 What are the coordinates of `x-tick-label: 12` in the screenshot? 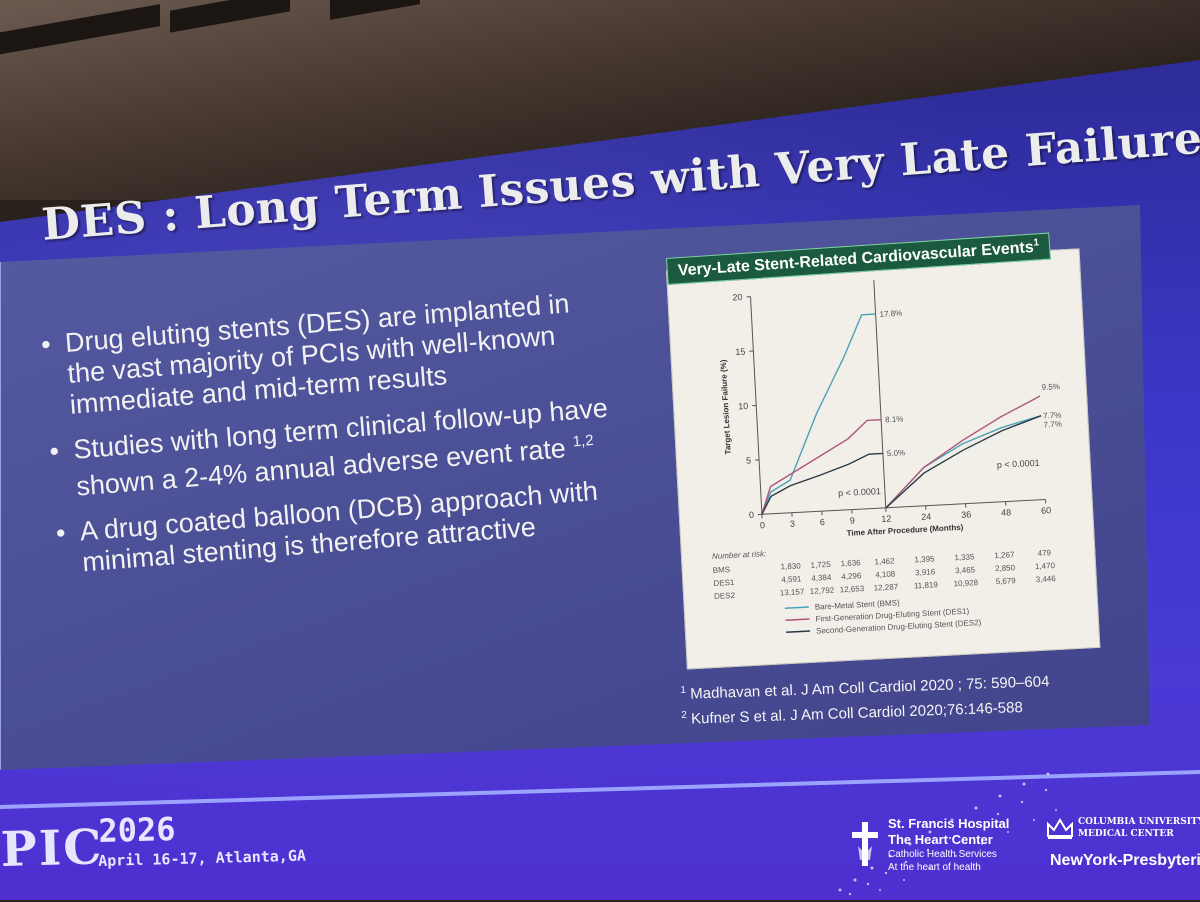 It's located at (886, 519).